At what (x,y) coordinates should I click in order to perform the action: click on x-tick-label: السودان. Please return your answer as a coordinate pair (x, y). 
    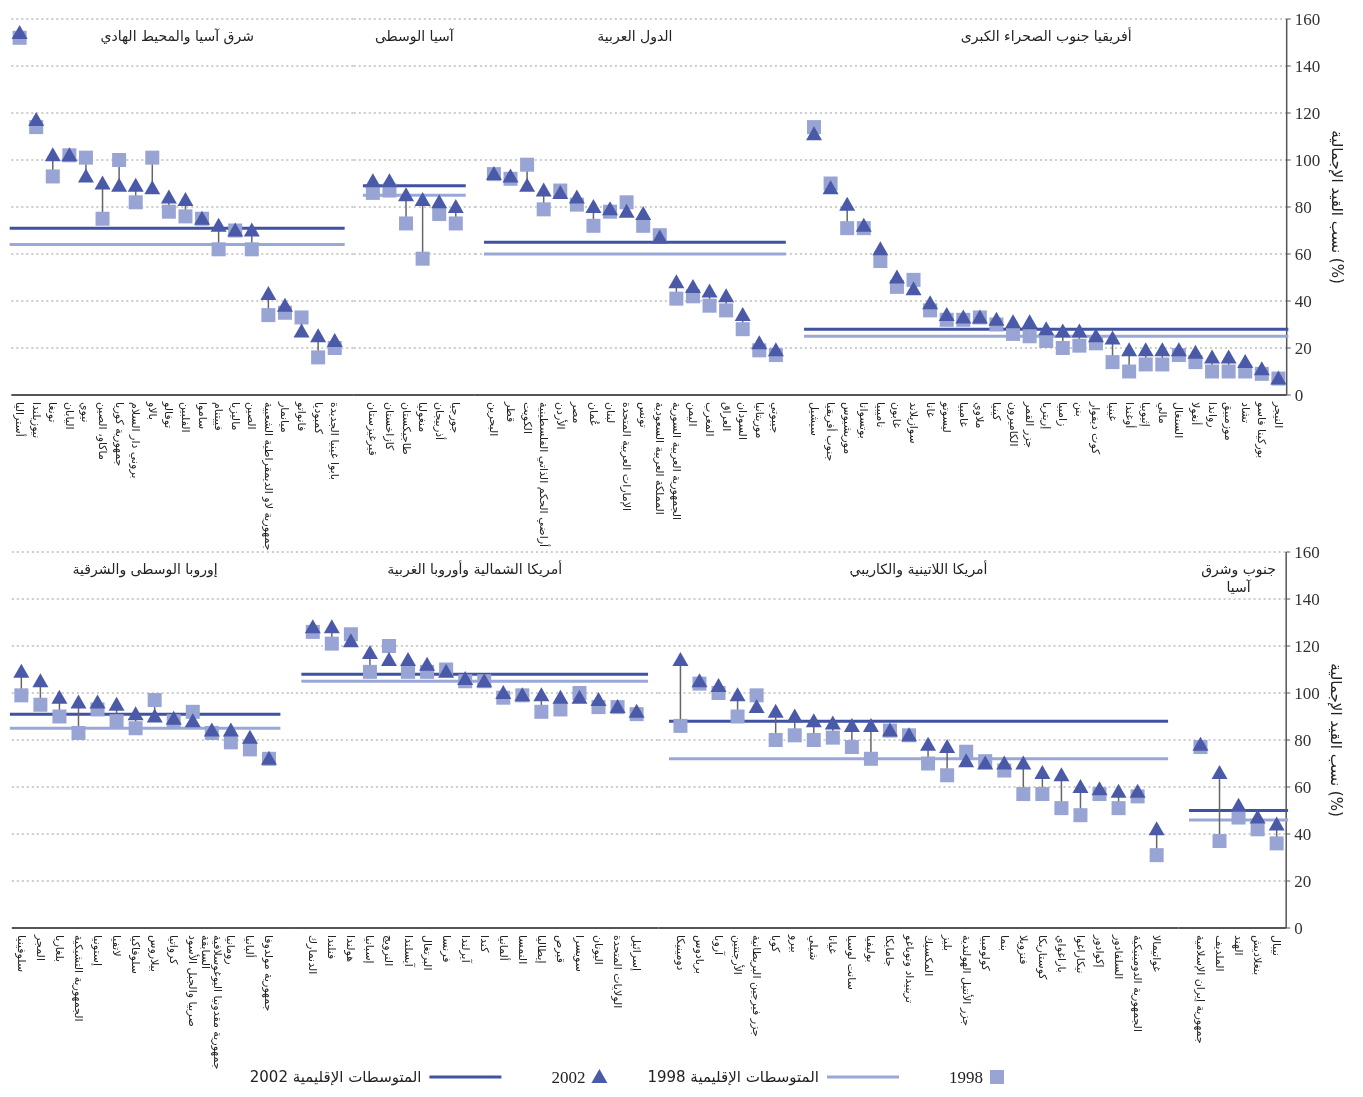
    Looking at the image, I should click on (743, 421).